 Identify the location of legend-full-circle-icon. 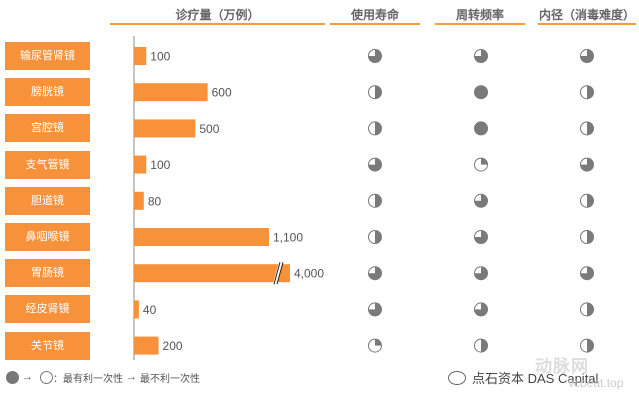
(12, 377).